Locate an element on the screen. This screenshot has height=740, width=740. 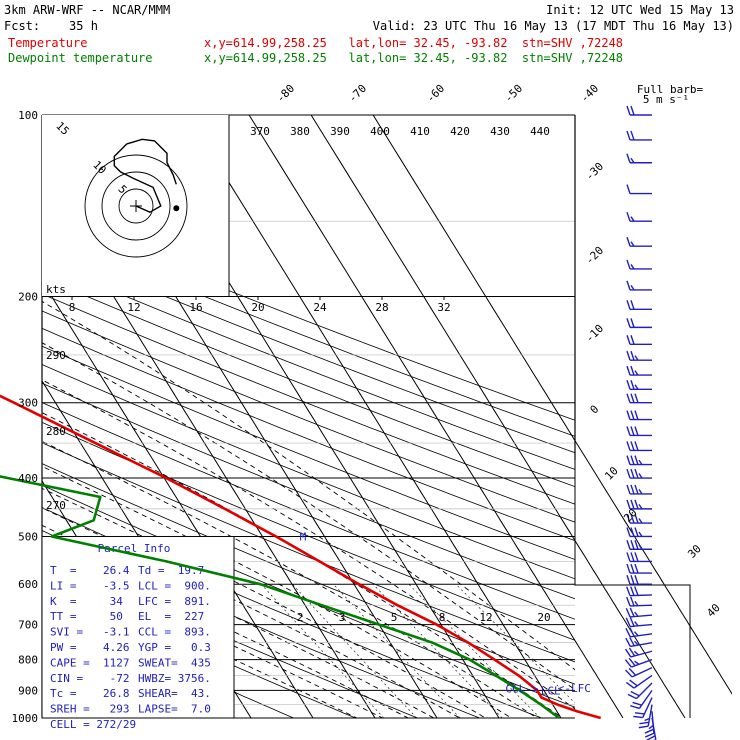
mixing-ratio-line is located at coordinates (474, 650).